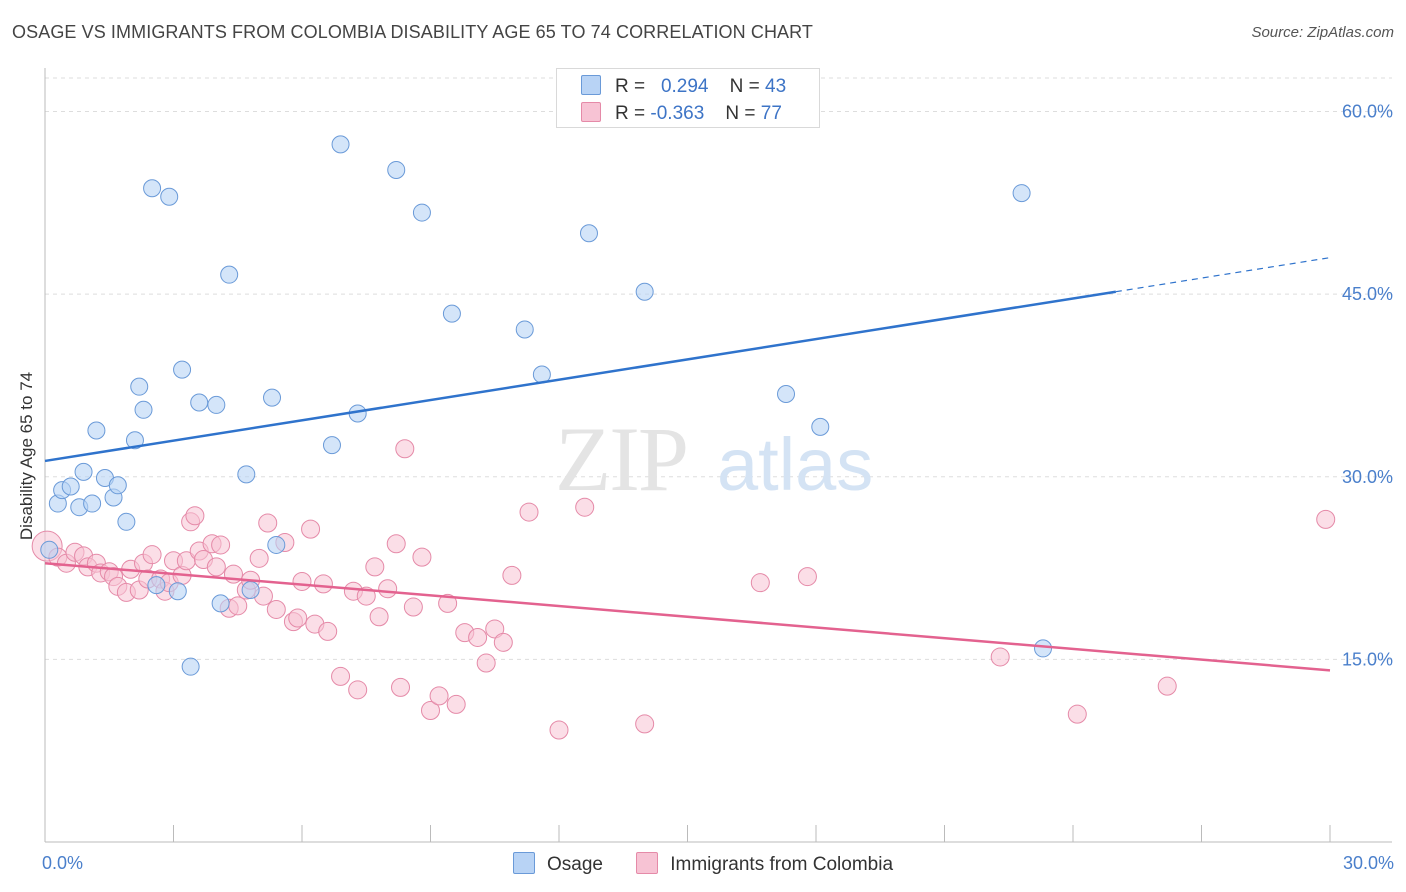 The image size is (1406, 892). What do you see at coordinates (630, 86) in the screenshot?
I see `osage-r-label: R =` at bounding box center [630, 86].